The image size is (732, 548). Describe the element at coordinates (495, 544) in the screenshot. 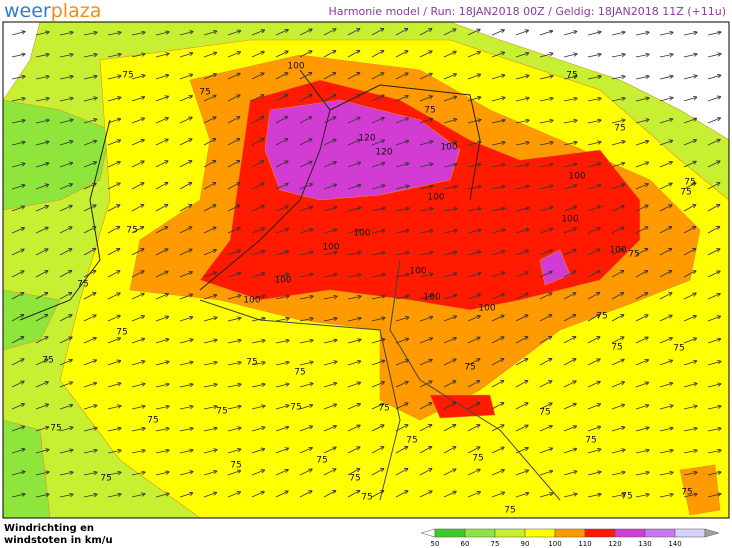

I see `colorbar-label: 75` at that location.